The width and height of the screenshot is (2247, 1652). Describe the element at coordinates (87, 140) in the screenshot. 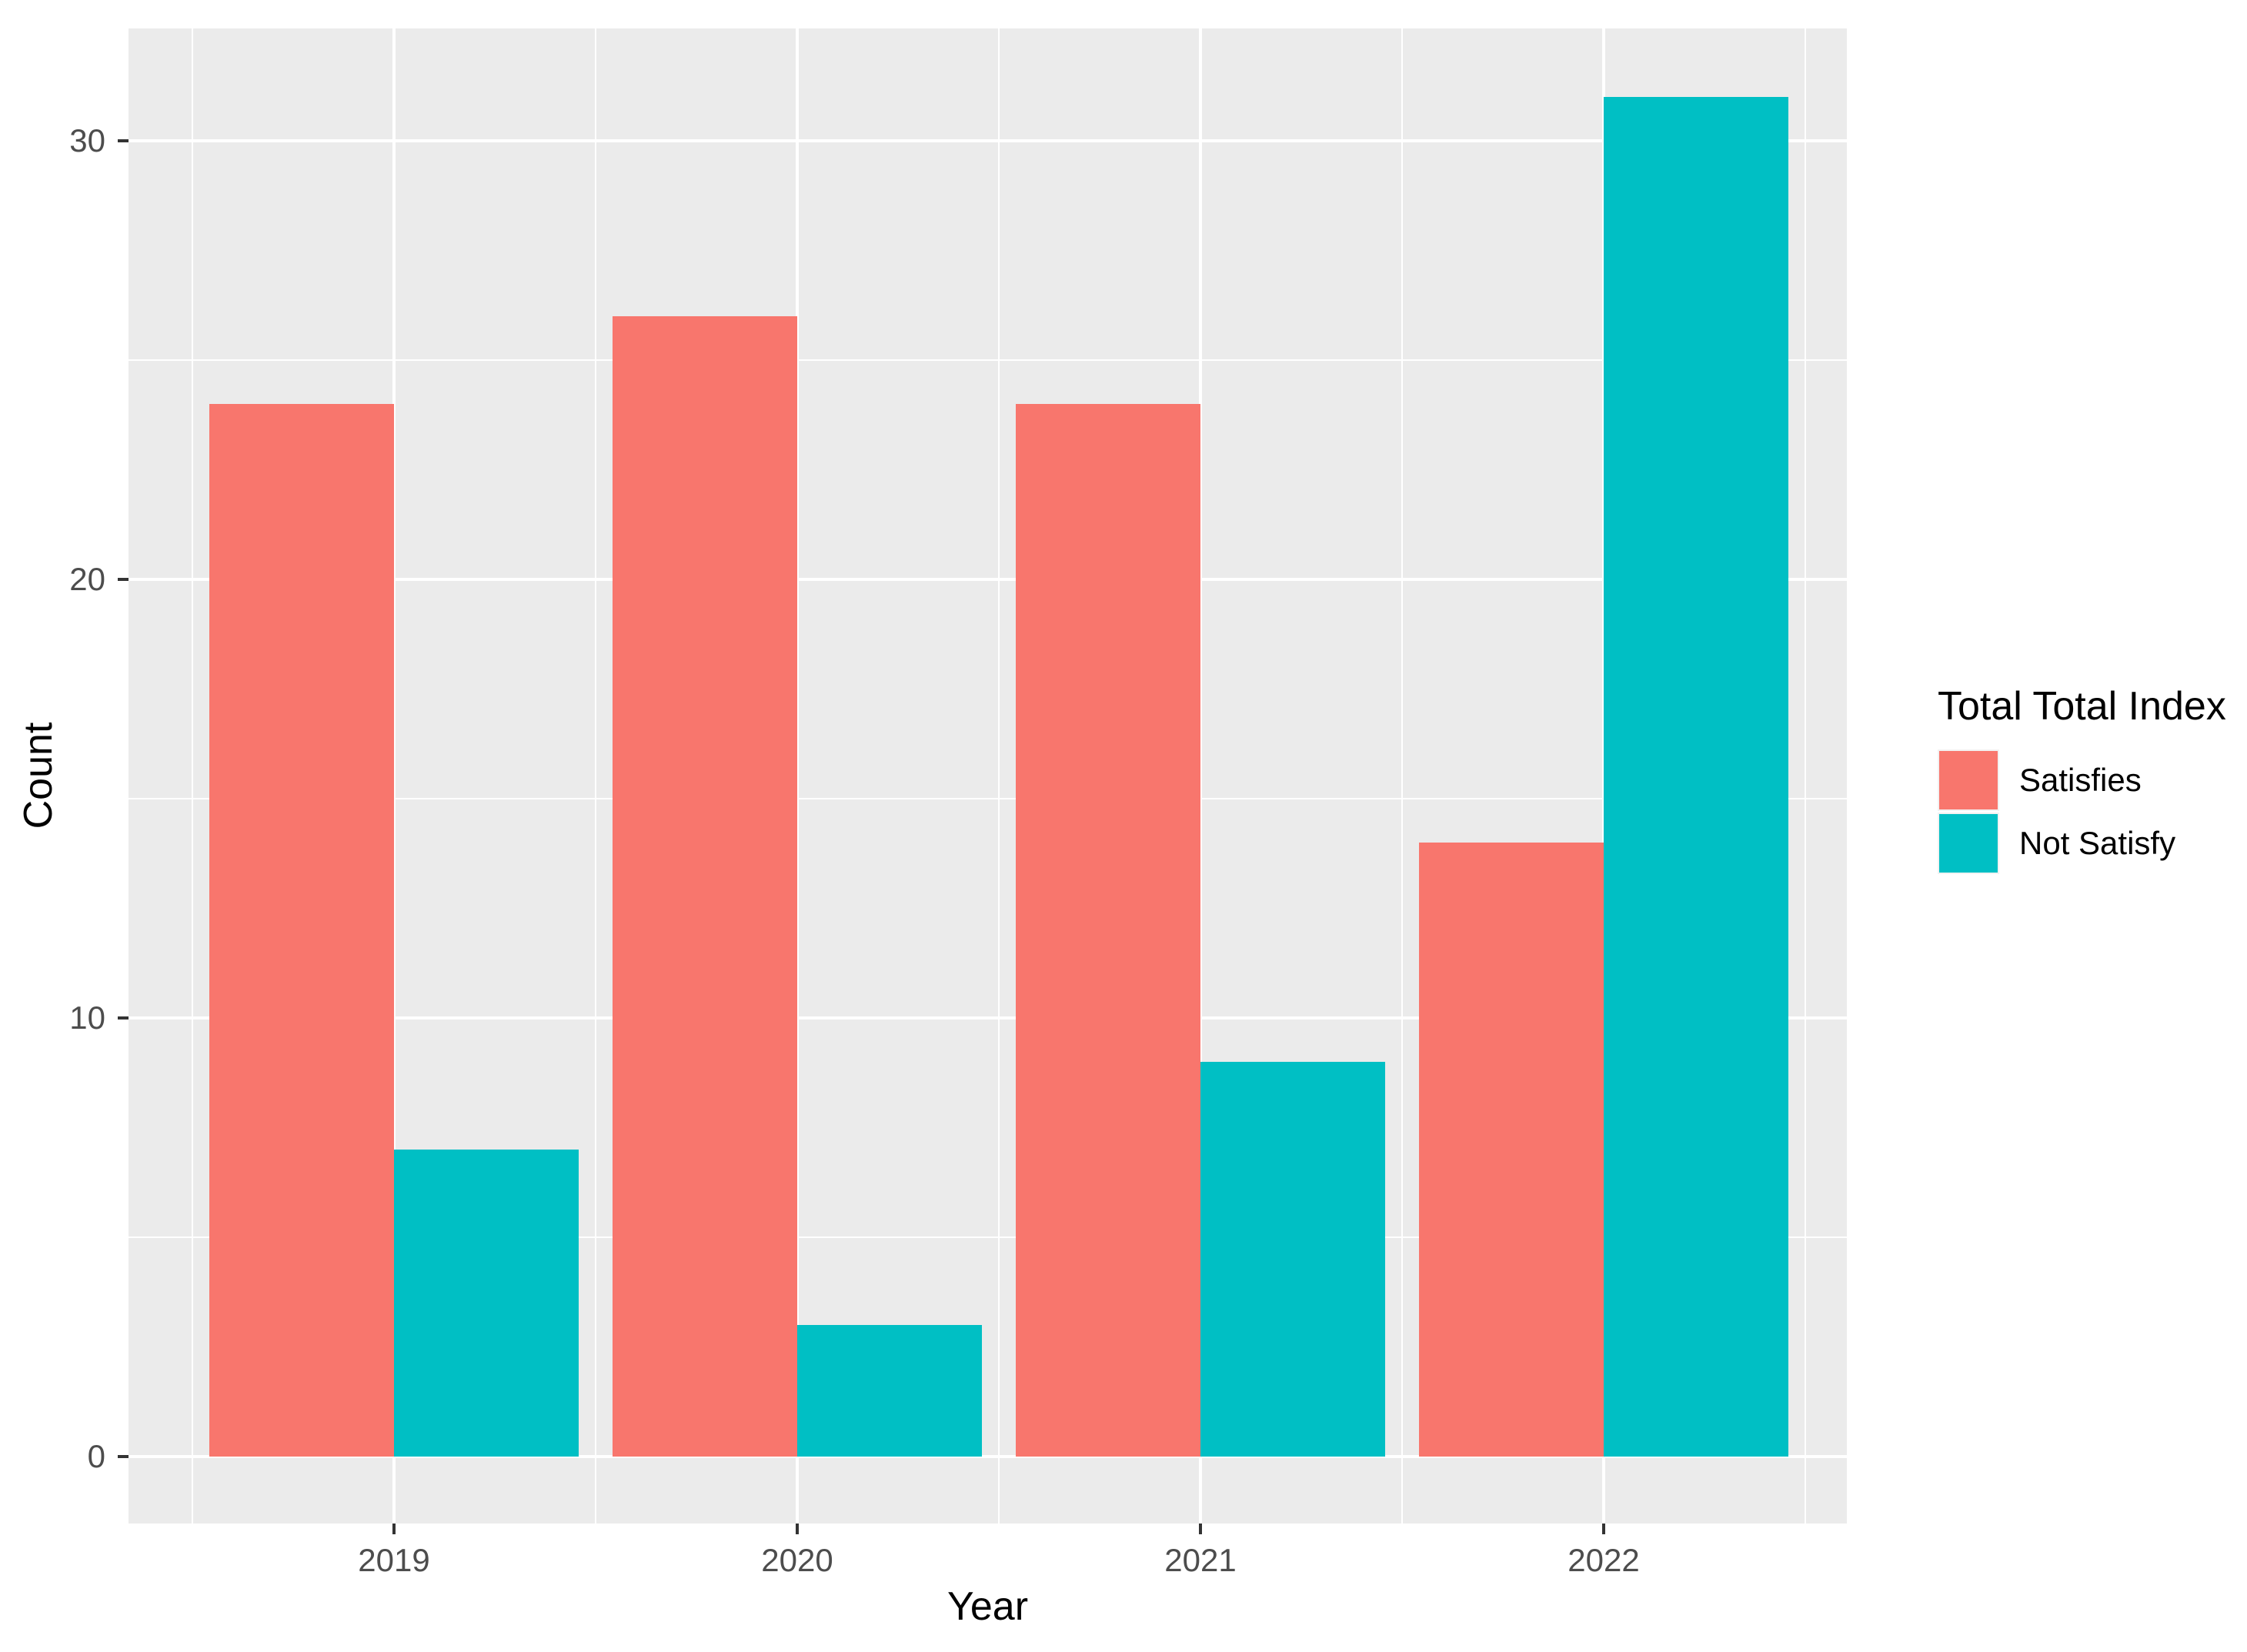

I see `y-tick-label: 30` at that location.